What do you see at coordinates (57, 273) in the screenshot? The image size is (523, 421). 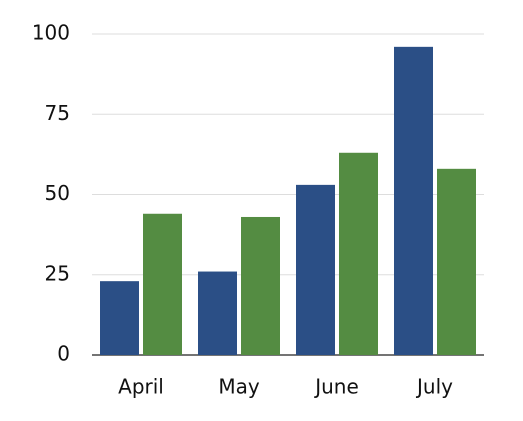 I see `y-tick-label: 25` at bounding box center [57, 273].